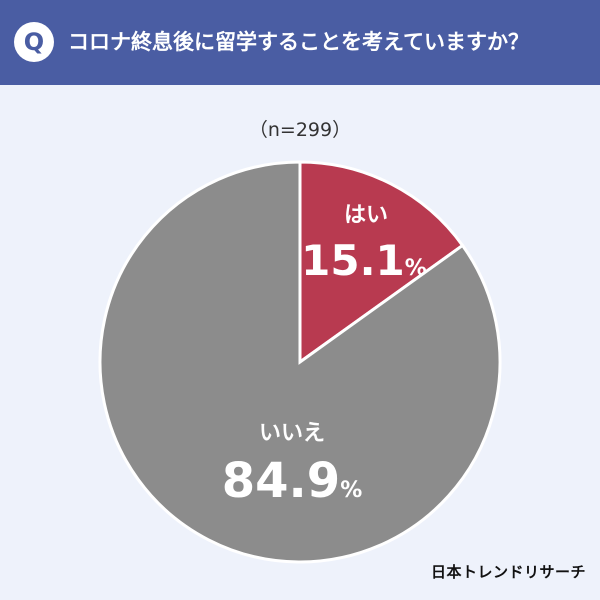 The width and height of the screenshot is (600, 600). What do you see at coordinates (366, 215) in the screenshot?
I see `slice-category-label: はい` at bounding box center [366, 215].